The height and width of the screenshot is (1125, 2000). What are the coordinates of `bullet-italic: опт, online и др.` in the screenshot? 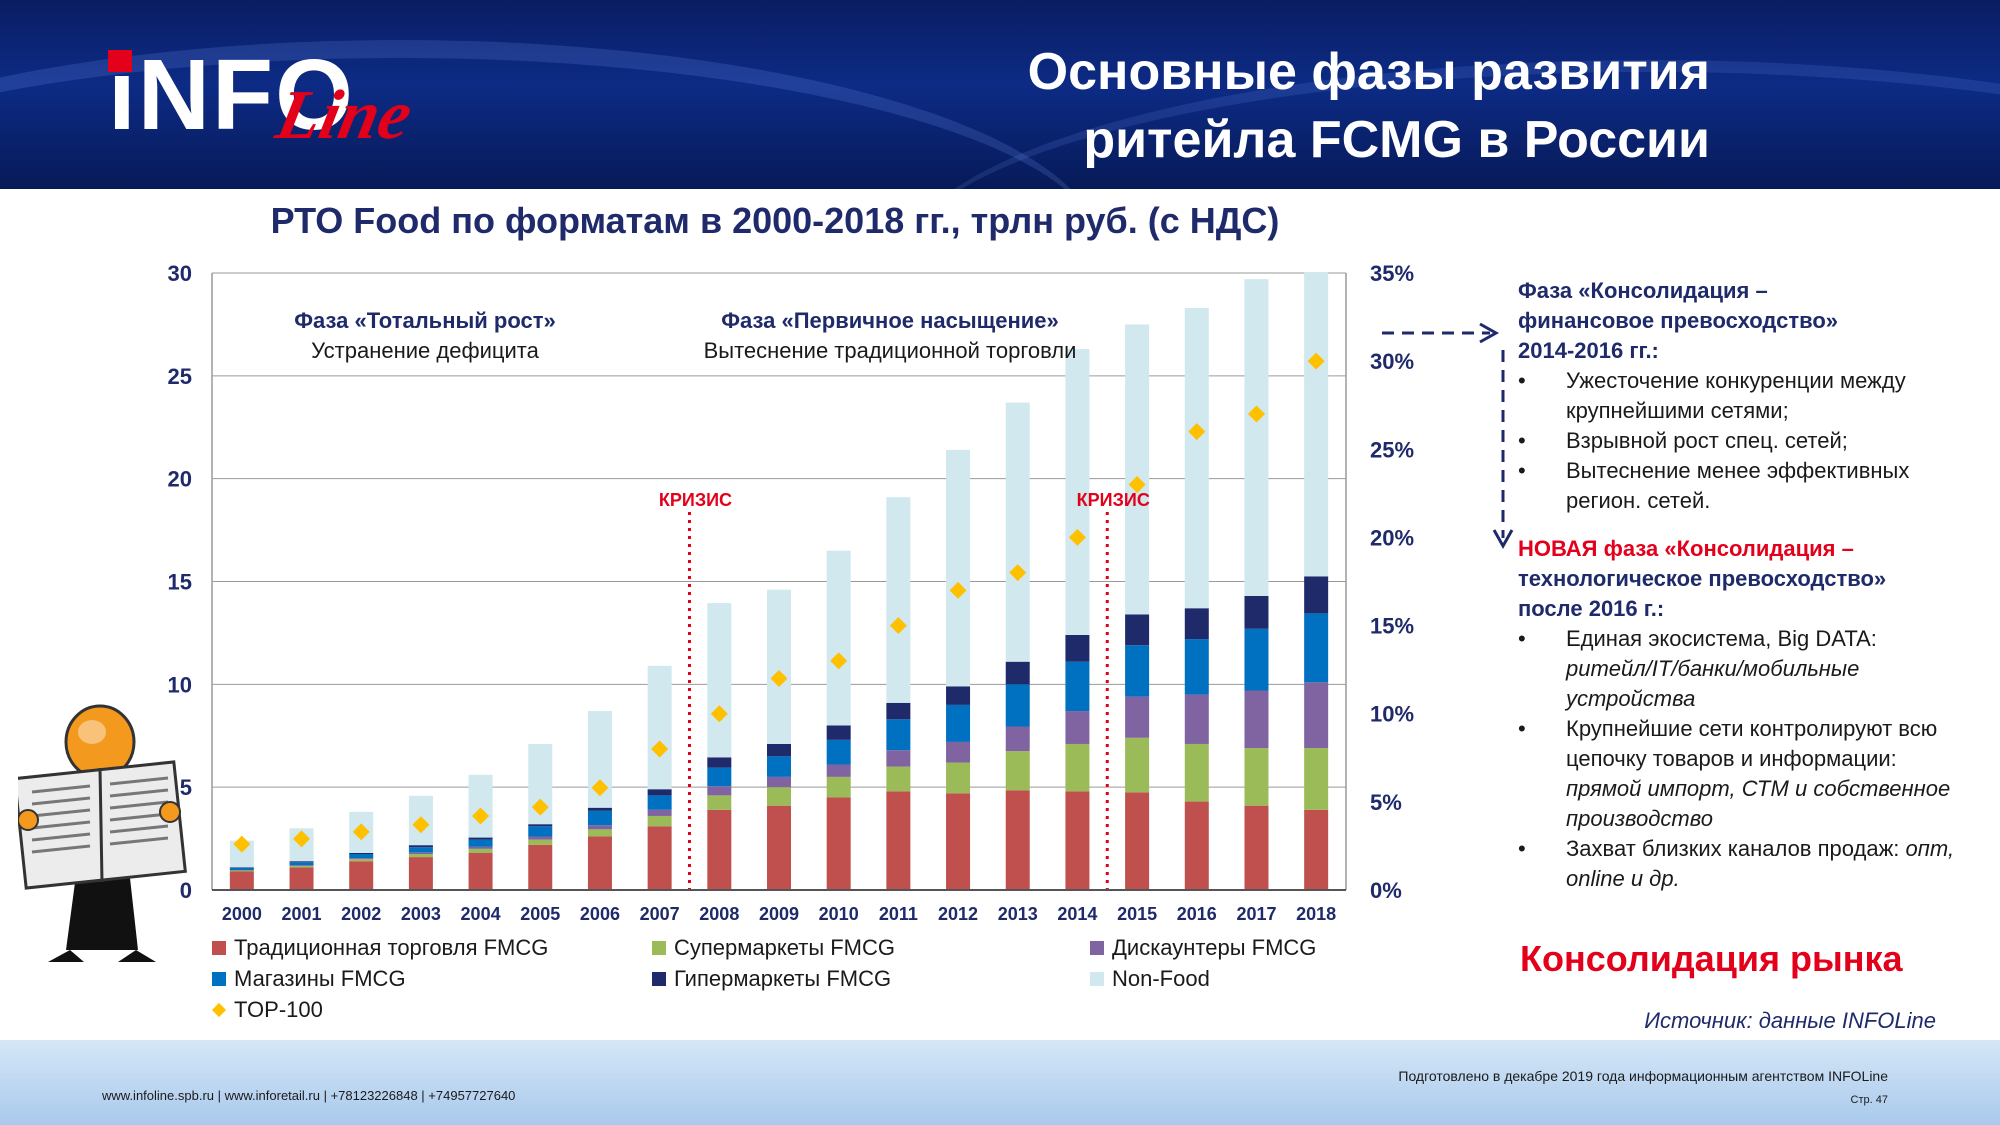 It's located at (1760, 863).